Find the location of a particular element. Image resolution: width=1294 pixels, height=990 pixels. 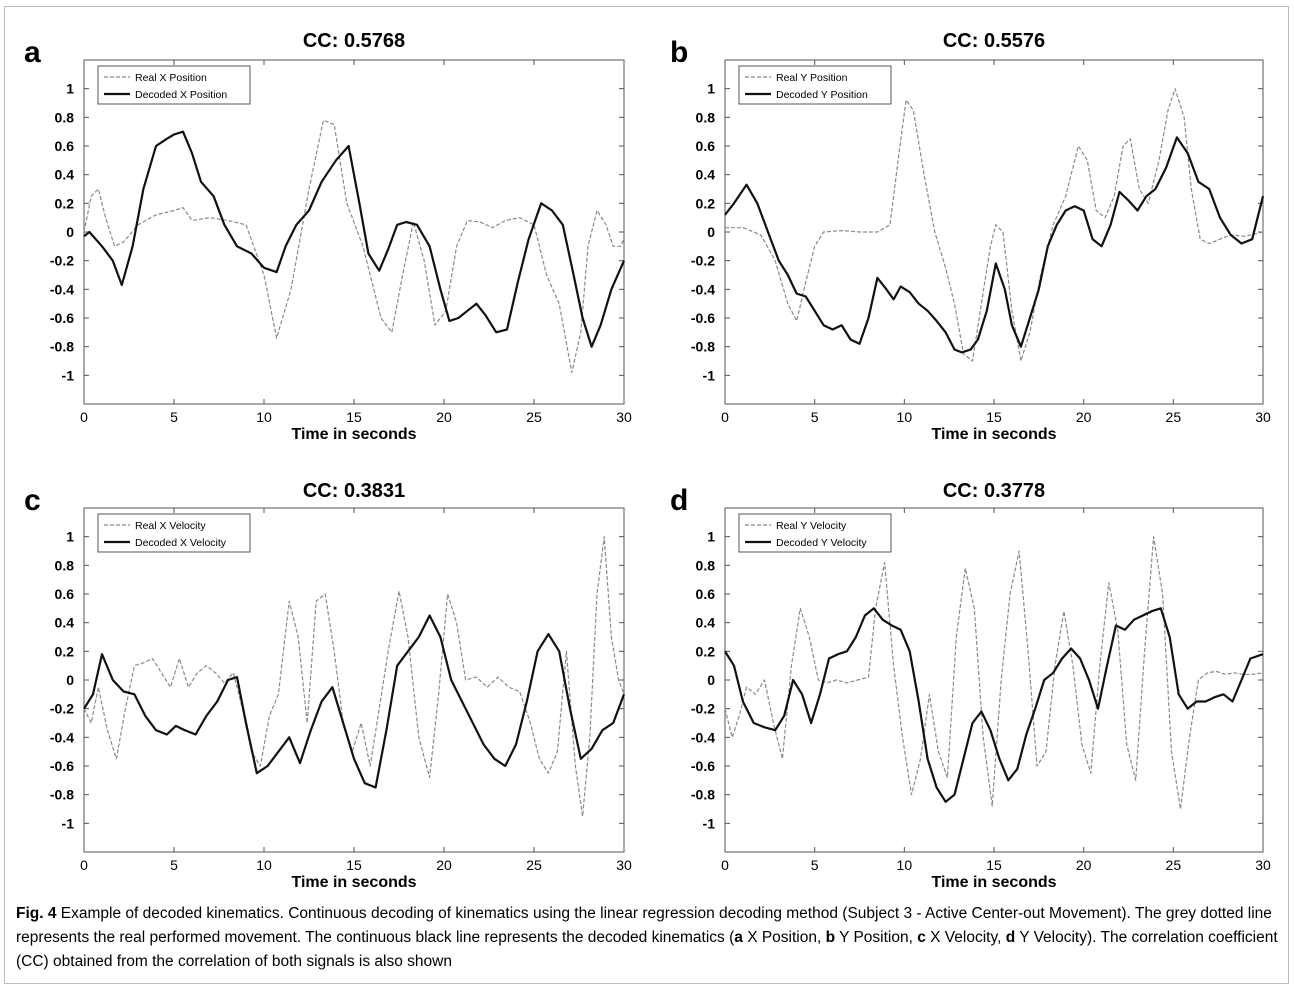

legend-entry-label: Real Y Velocity is located at coordinates (811, 526).